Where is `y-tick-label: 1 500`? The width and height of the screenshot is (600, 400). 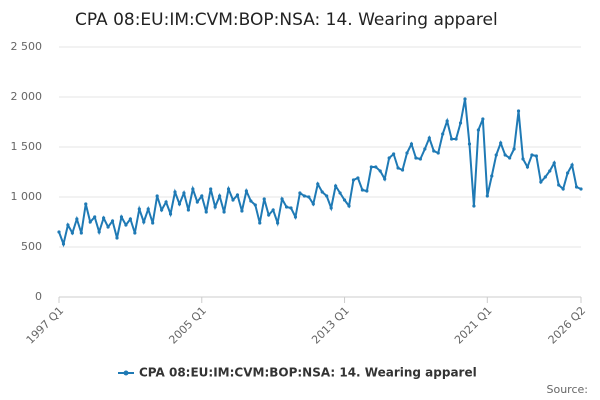 y-tick-label: 1 500 is located at coordinates (27, 146).